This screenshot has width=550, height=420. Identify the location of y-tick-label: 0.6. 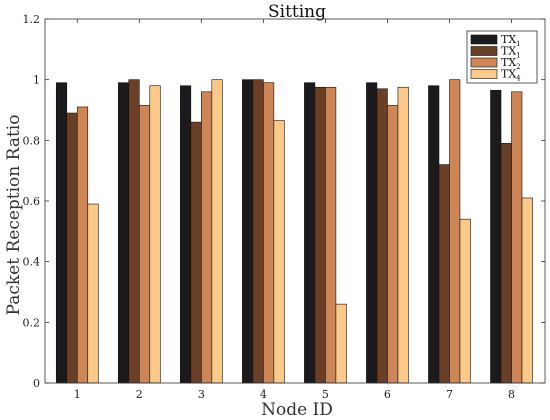
(32, 201).